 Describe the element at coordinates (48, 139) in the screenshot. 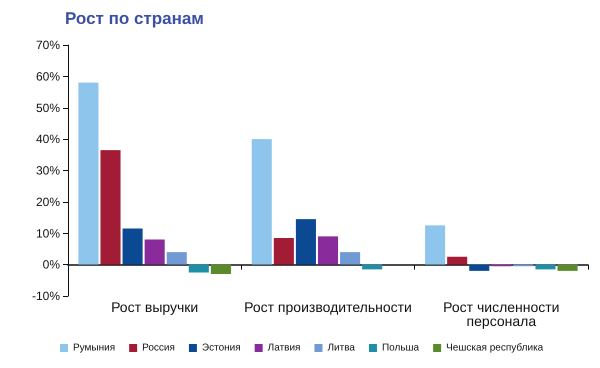

I see `y-tick-label: 40%` at that location.